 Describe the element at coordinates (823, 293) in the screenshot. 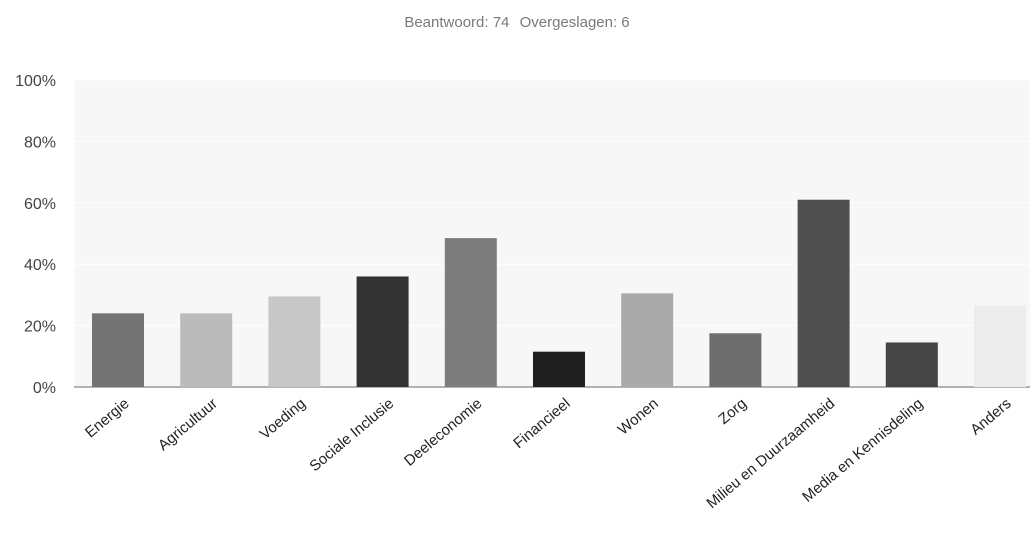

I see `bar-milieu-en-duurzaamheid` at that location.